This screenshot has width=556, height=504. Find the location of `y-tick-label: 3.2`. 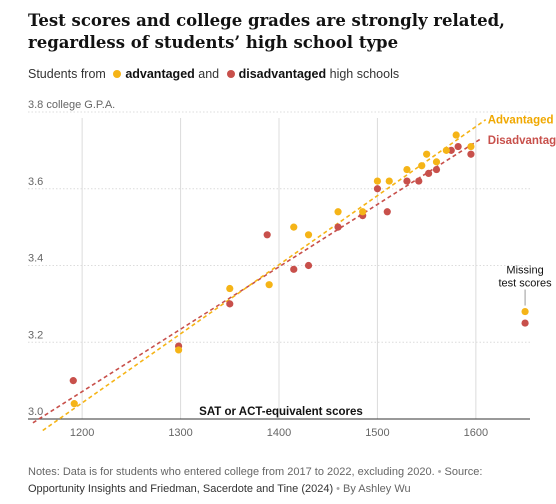

y-tick-label: 3.2 is located at coordinates (35, 335).